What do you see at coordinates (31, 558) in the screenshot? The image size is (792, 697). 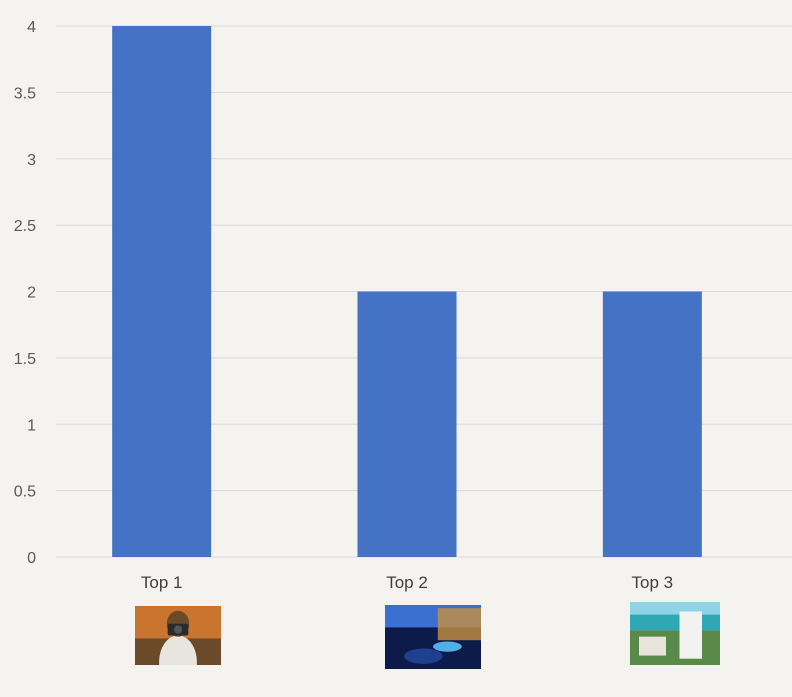 I see `y-tick-label: 0` at bounding box center [31, 558].